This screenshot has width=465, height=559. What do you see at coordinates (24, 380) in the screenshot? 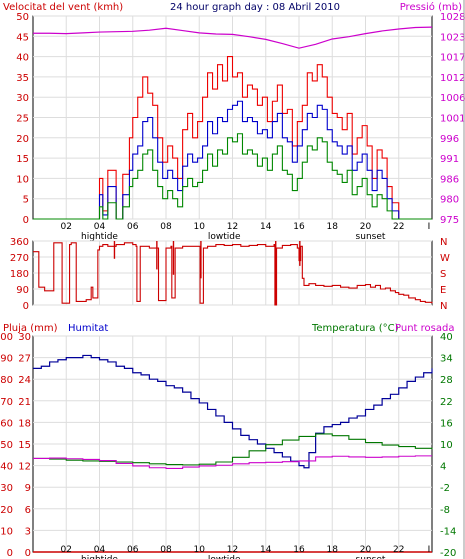
I see `humidity-axis-tick: 24` at bounding box center [24, 380].